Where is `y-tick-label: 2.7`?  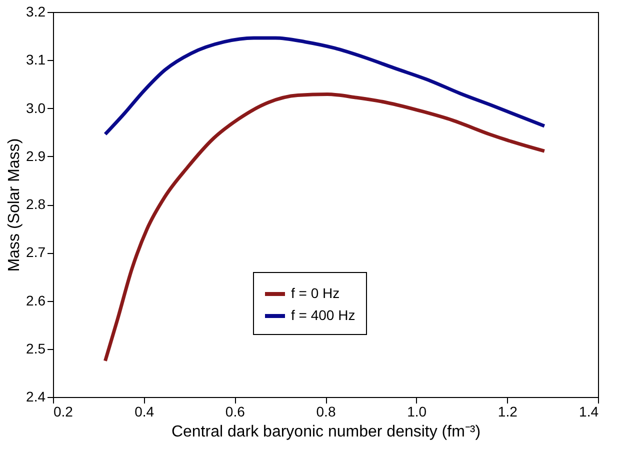
y-tick-label: 2.7 is located at coordinates (36, 252).